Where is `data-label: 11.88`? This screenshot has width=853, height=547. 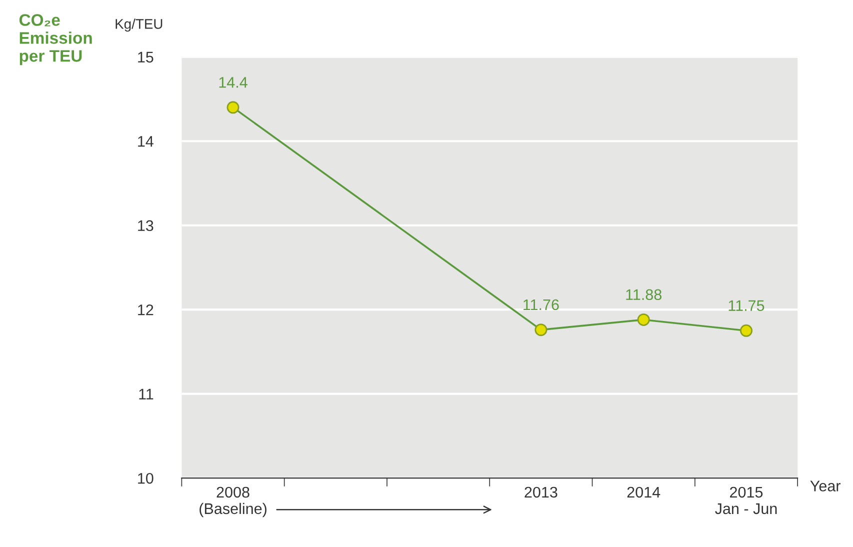 data-label: 11.88 is located at coordinates (644, 294).